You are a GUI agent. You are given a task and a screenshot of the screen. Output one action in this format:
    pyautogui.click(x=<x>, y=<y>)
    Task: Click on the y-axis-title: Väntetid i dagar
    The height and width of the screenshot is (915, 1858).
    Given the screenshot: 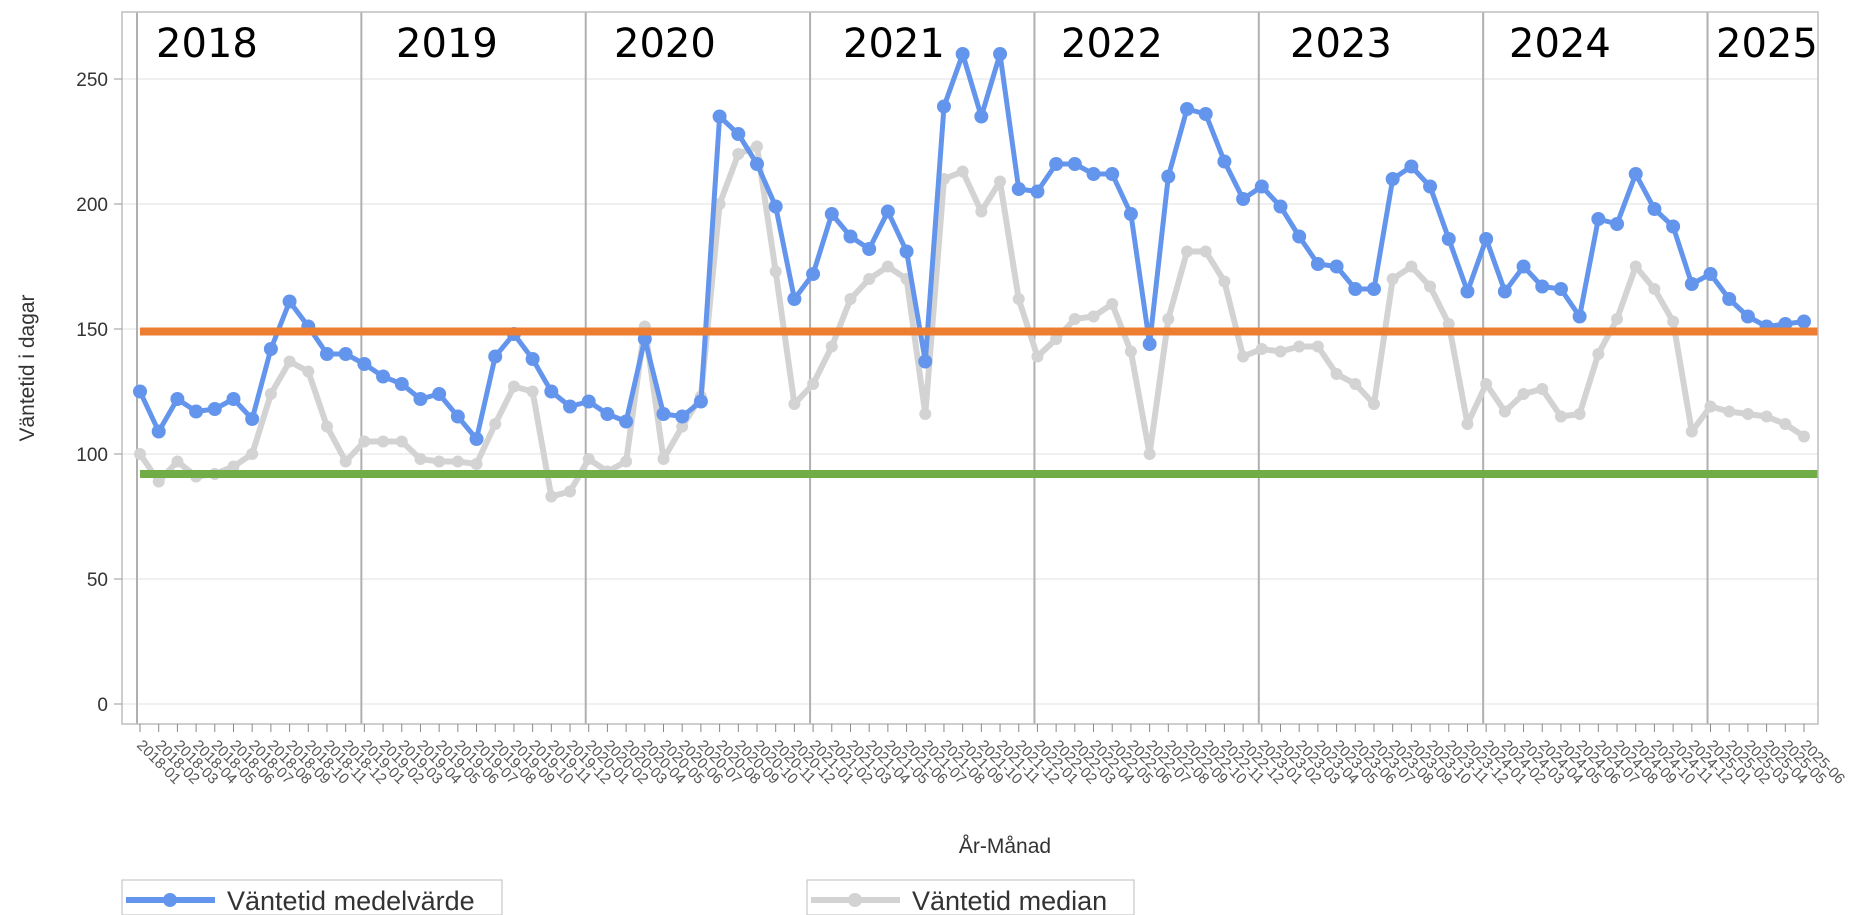 What is the action you would take?
    pyautogui.click(x=27, y=367)
    